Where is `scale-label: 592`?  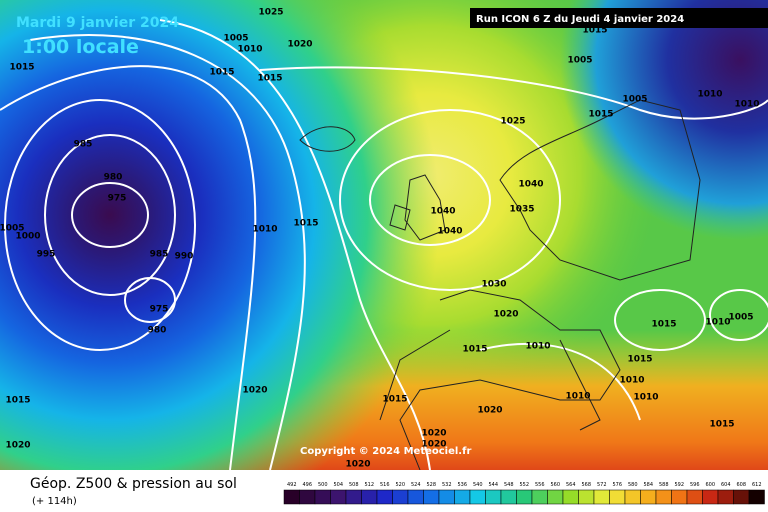
scale-label: 592 is located at coordinates (679, 485).